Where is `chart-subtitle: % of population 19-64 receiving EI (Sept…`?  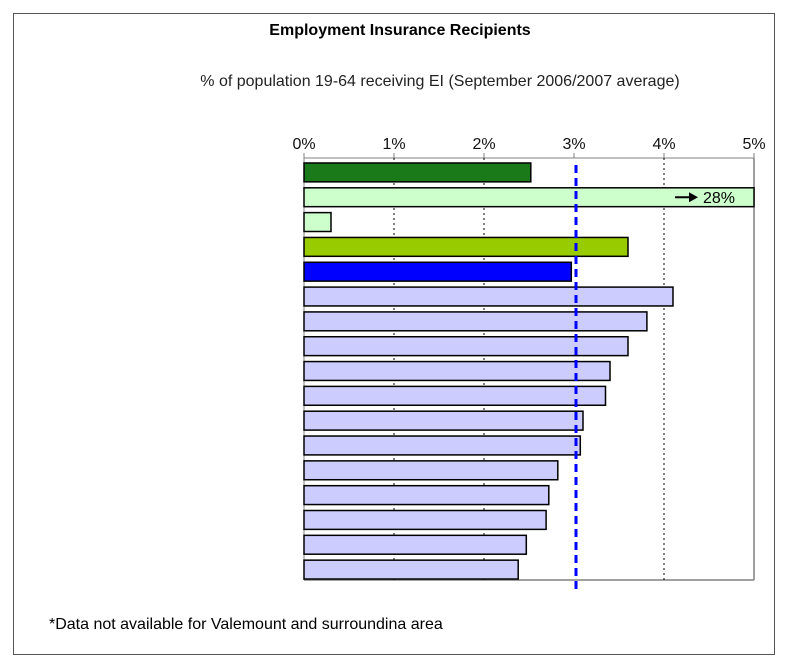
chart-subtitle: % of population 19-64 receiving EI (Sept… is located at coordinates (440, 81).